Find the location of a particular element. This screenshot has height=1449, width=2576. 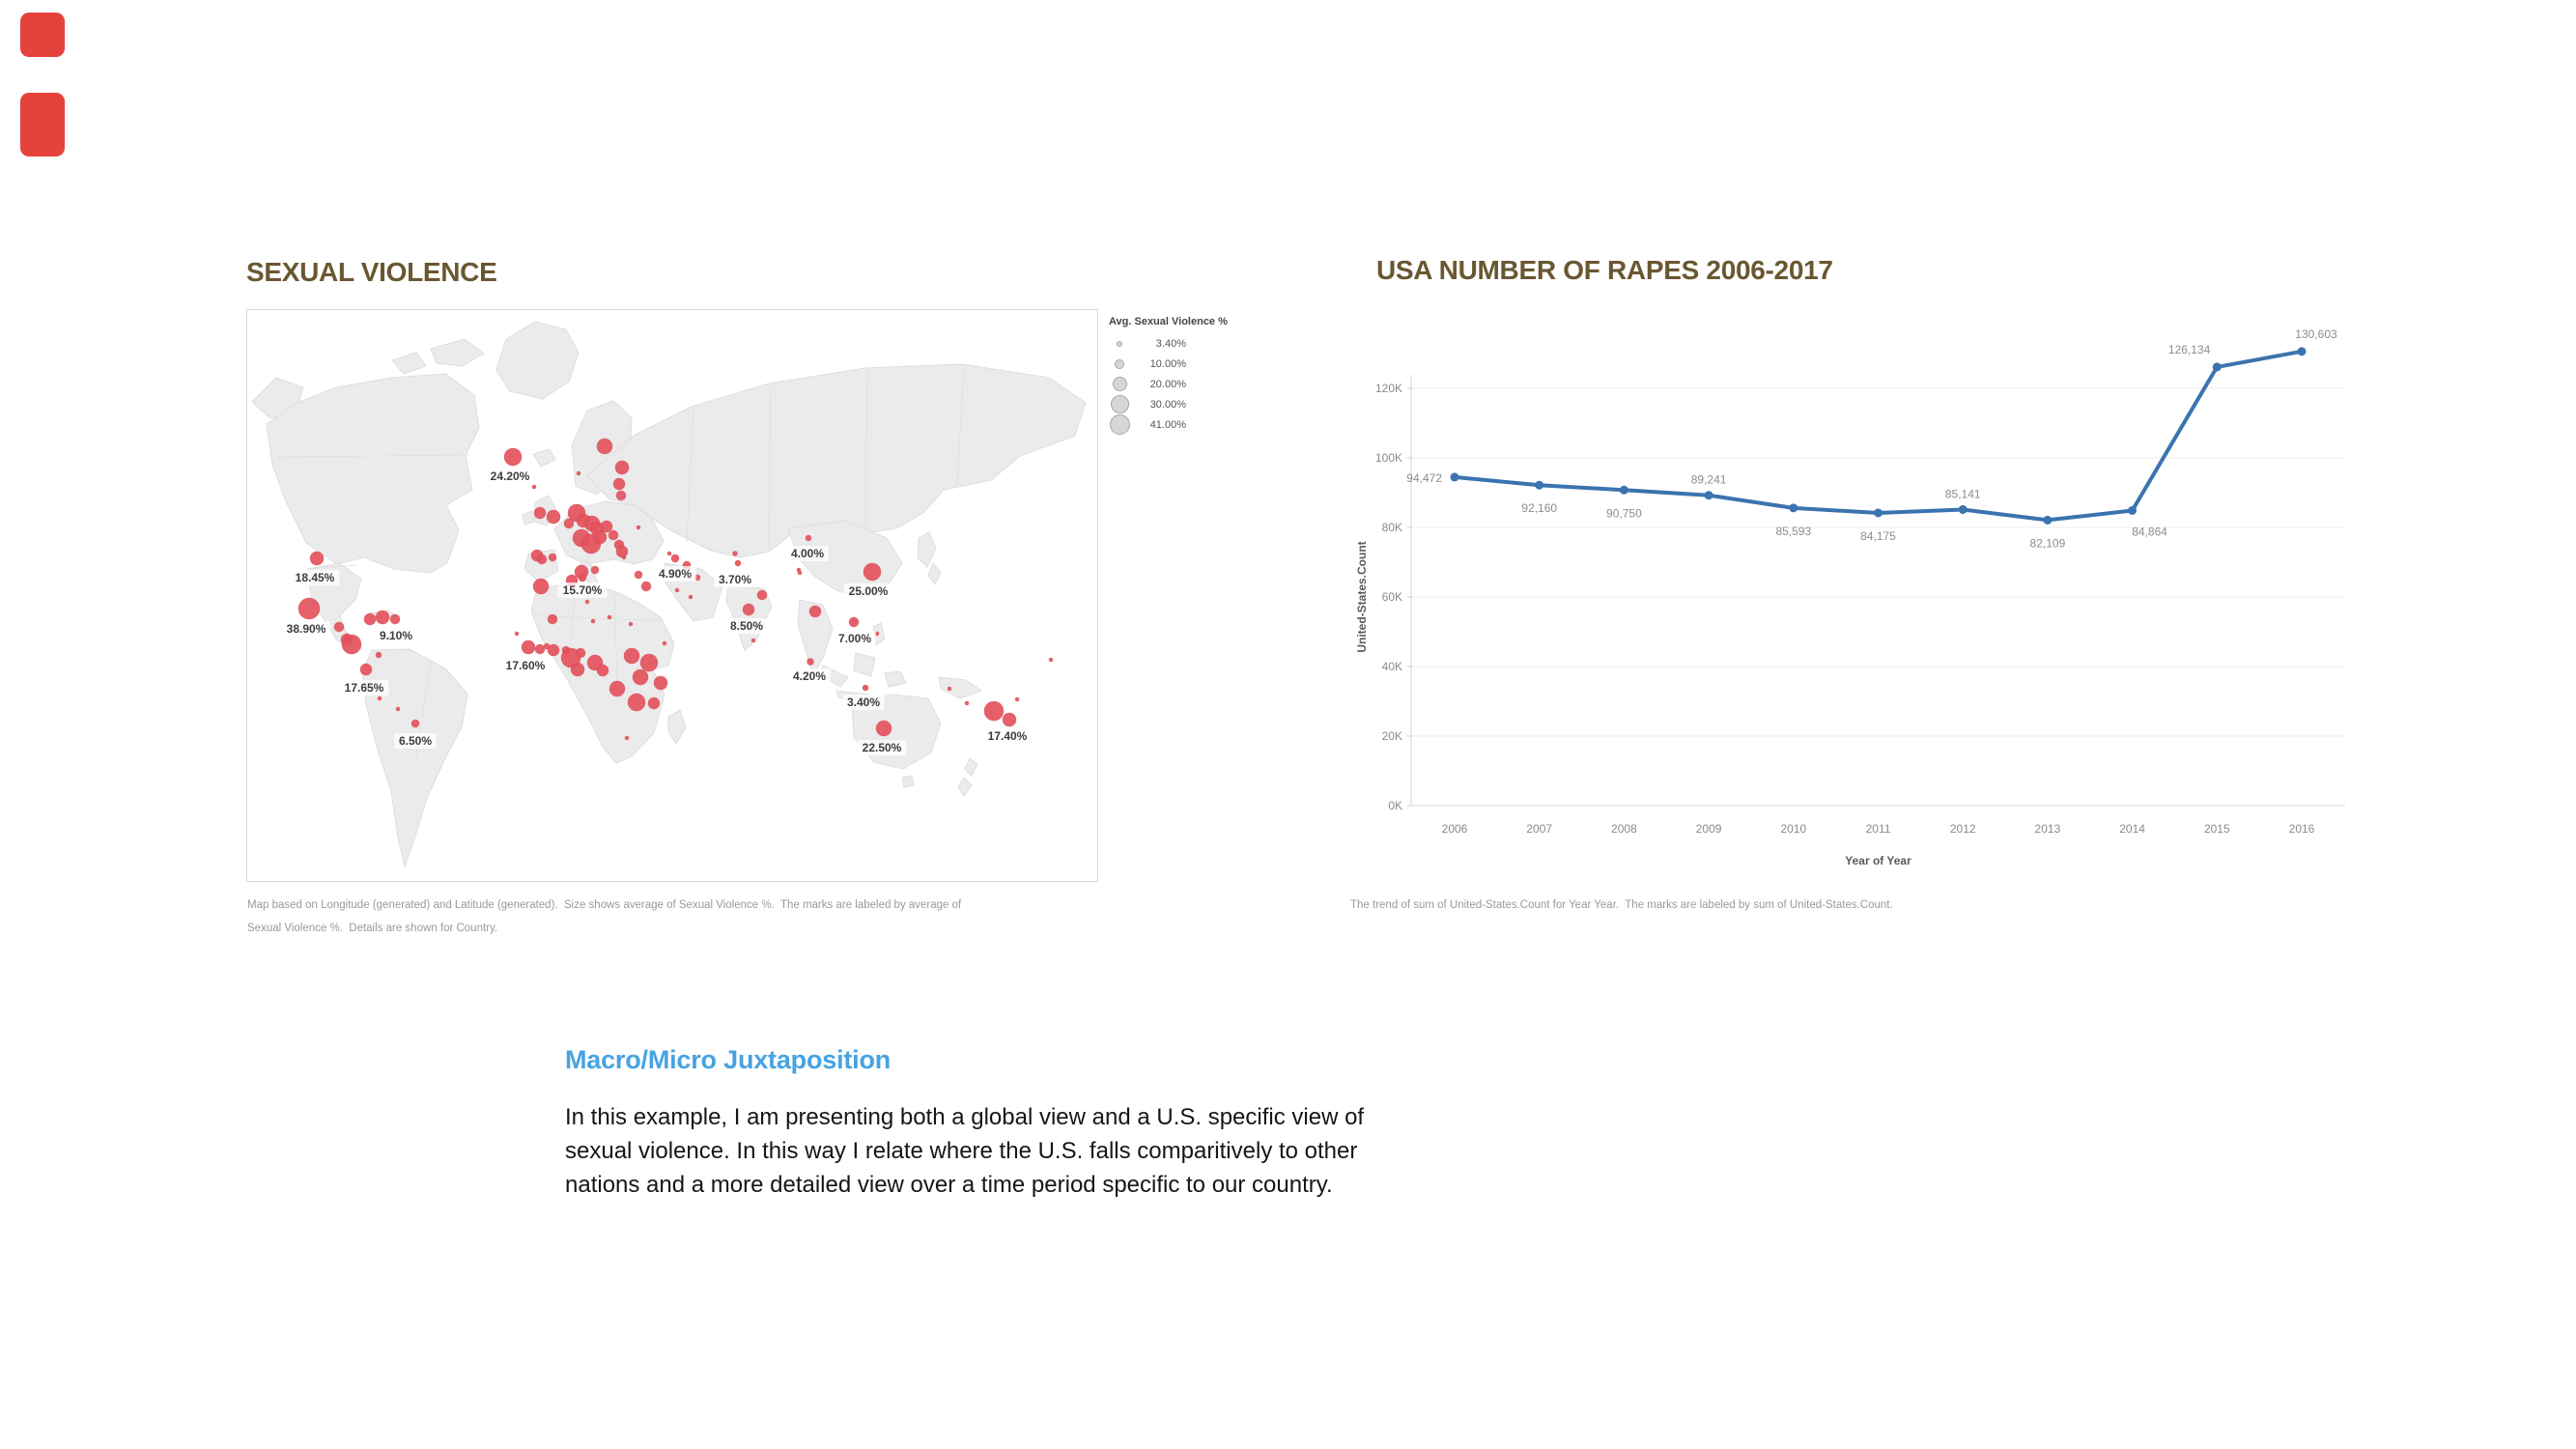

size-legend-label: 20.00% is located at coordinates (1167, 384).